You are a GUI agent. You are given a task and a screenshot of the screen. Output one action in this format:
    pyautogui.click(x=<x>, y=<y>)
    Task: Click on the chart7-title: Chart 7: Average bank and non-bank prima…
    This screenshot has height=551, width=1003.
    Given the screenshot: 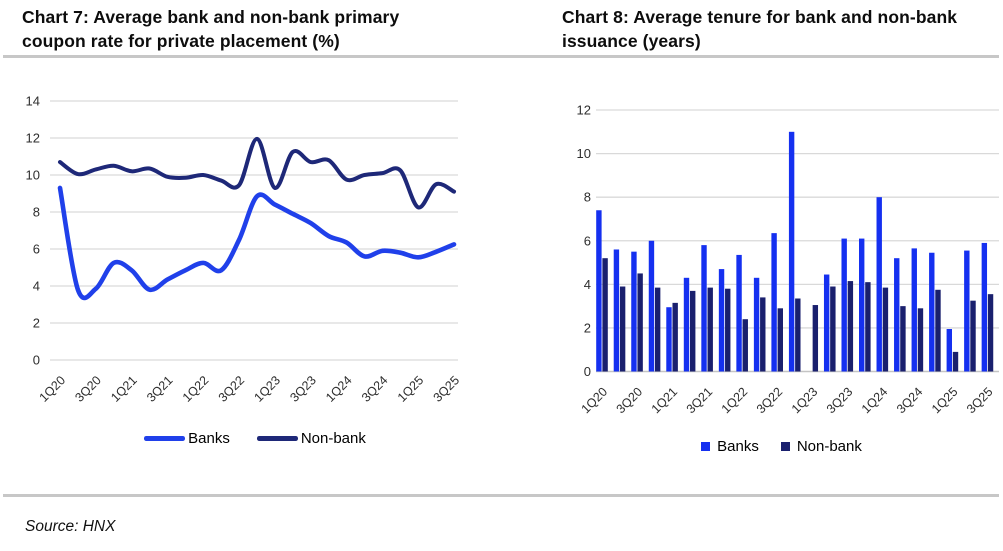 What is the action you would take?
    pyautogui.click(x=211, y=29)
    